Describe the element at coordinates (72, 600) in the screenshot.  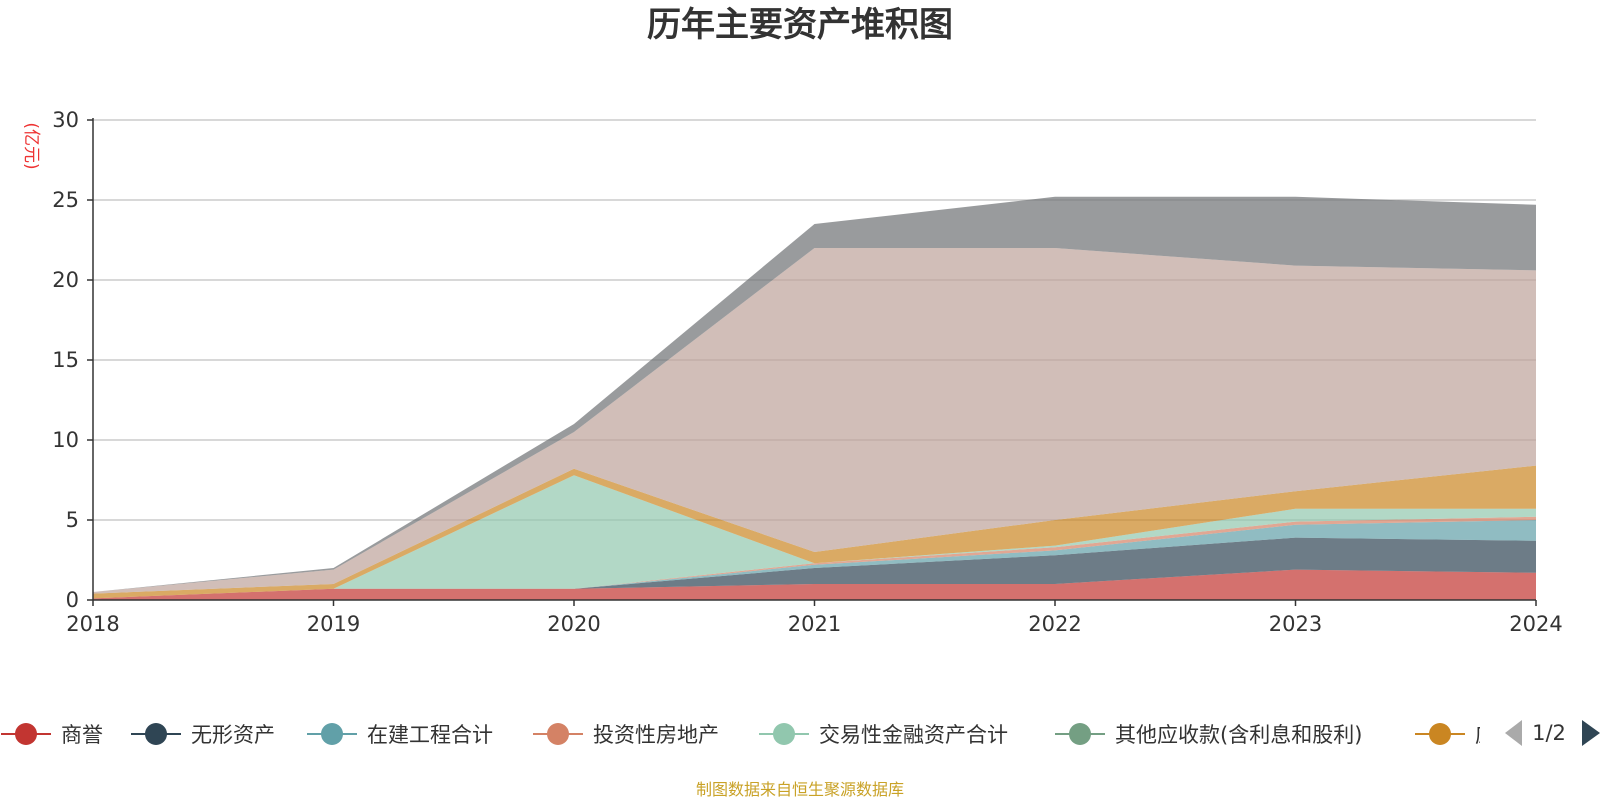
I see `y-tick-label: 0` at that location.